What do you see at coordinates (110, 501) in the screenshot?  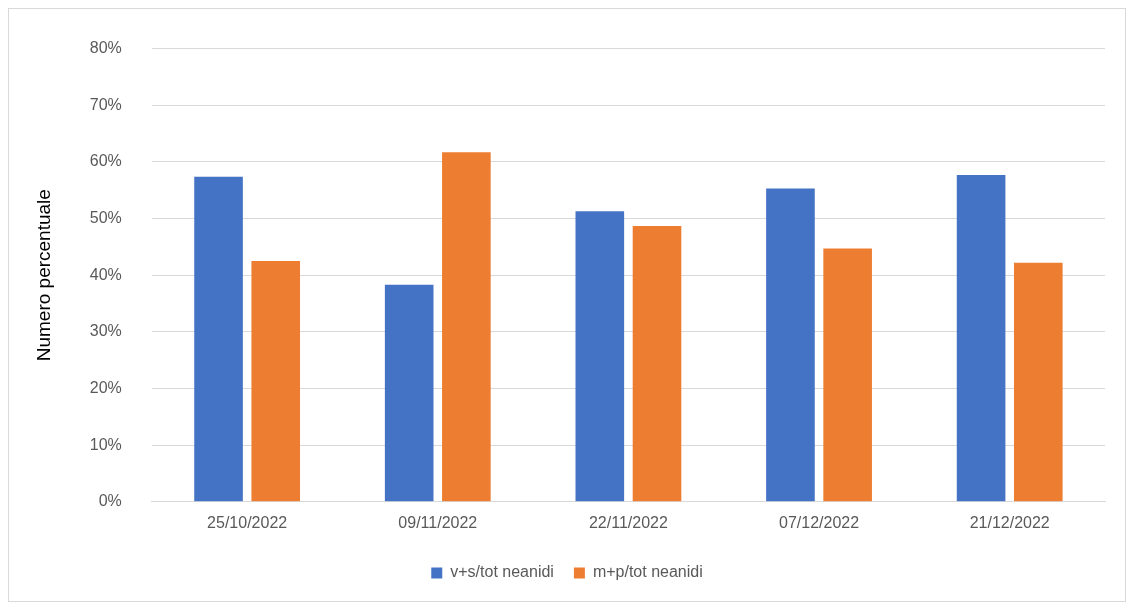 I see `y-tick-label: 0%` at bounding box center [110, 501].